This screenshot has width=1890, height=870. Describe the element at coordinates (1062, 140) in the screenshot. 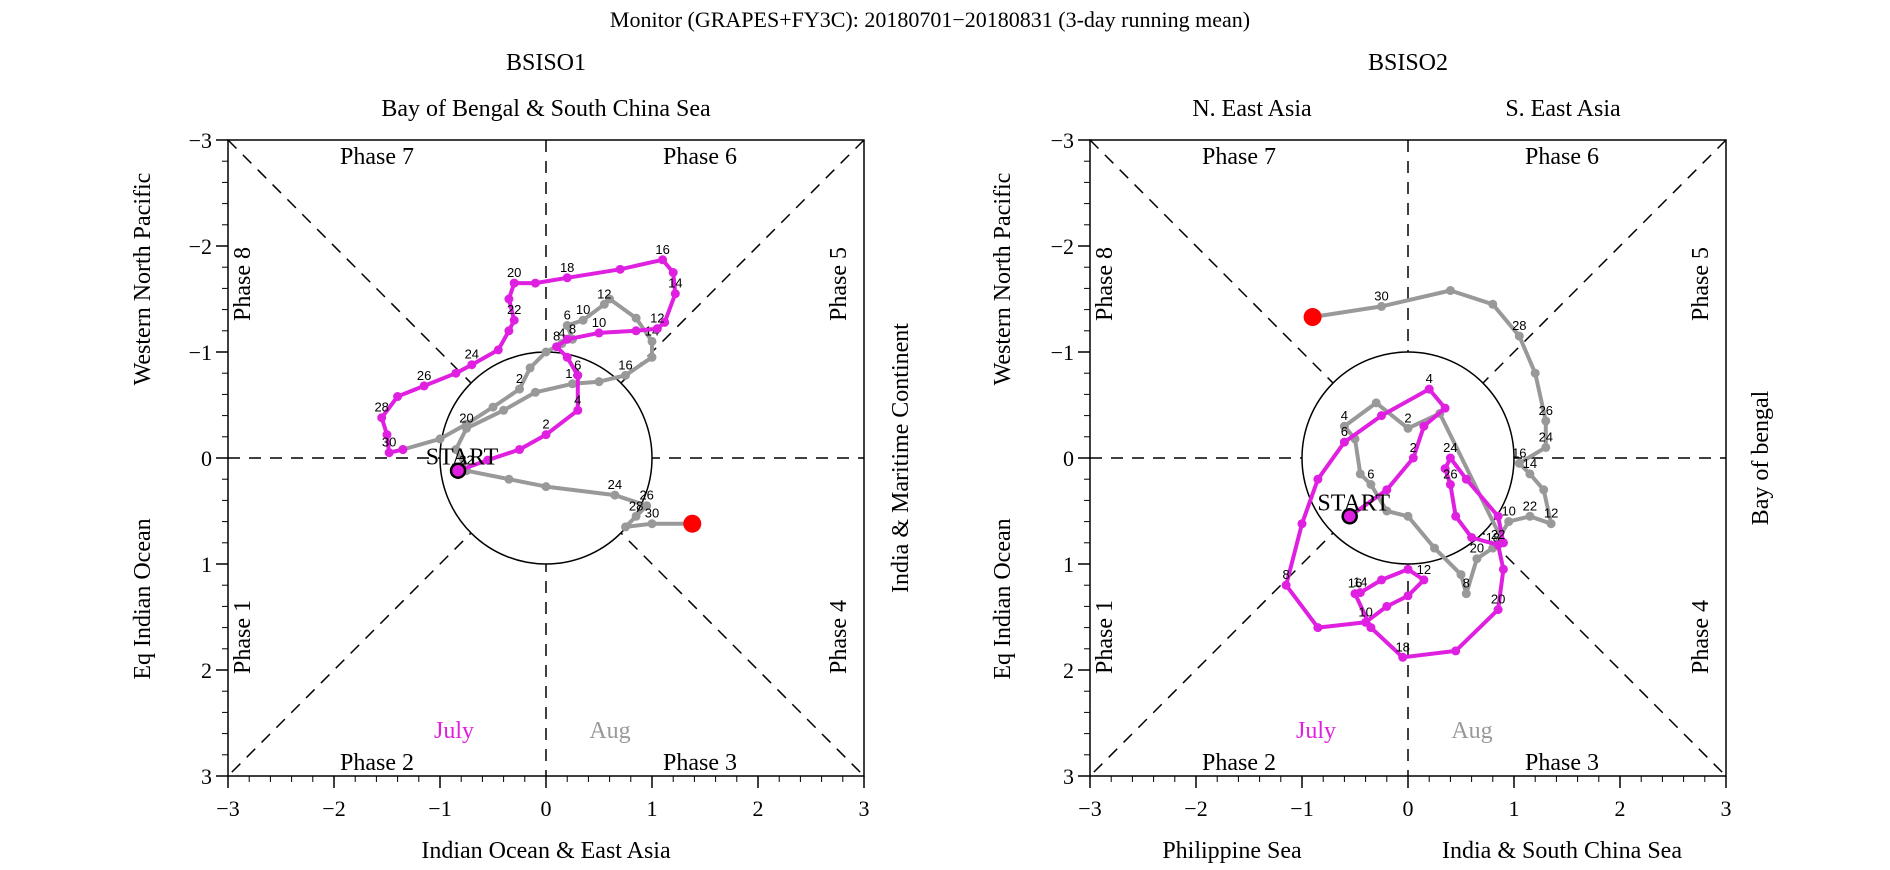

I see `y-tick-label: −3` at that location.